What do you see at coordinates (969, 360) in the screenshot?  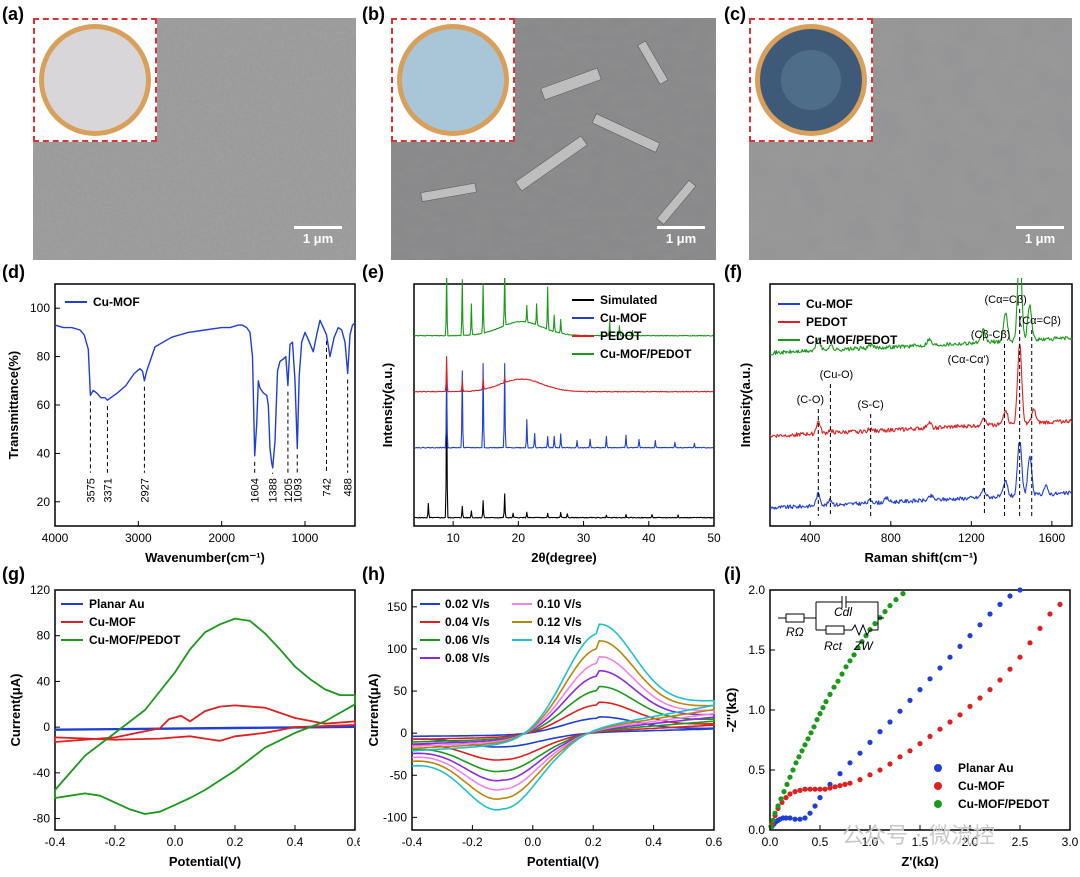 I see `raman-marker-label: (Cα-Cα')` at bounding box center [969, 360].